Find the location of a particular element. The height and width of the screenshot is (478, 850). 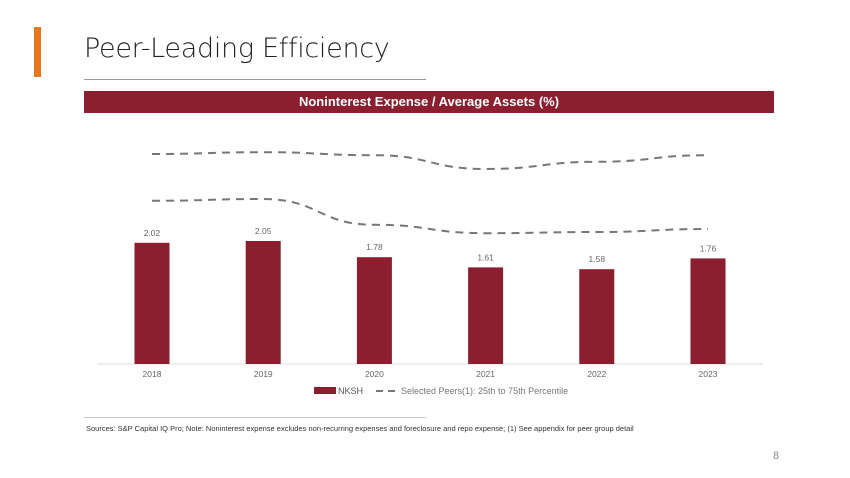

data-label-2022: 1.58 is located at coordinates (597, 259).